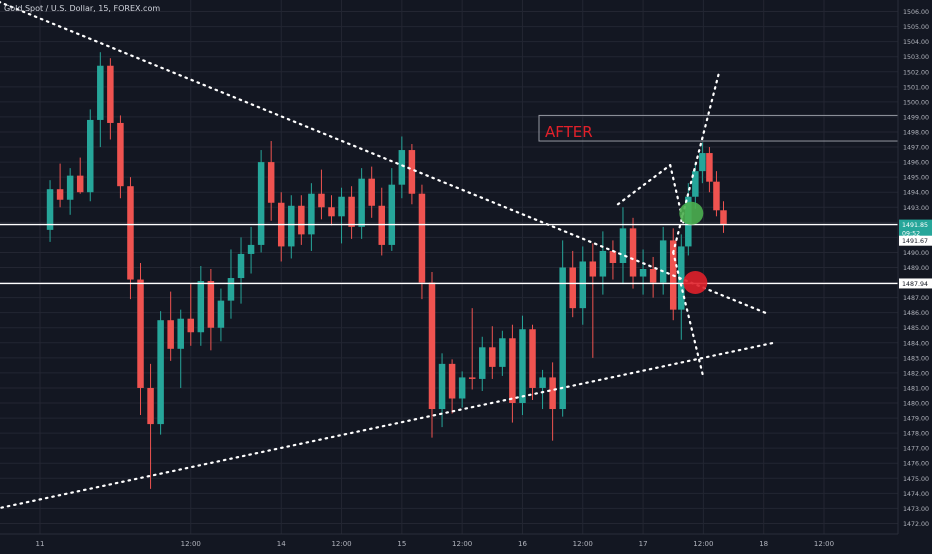 The width and height of the screenshot is (932, 554). Describe the element at coordinates (916, 57) in the screenshot. I see `price-tick-label: 1503.00` at that location.